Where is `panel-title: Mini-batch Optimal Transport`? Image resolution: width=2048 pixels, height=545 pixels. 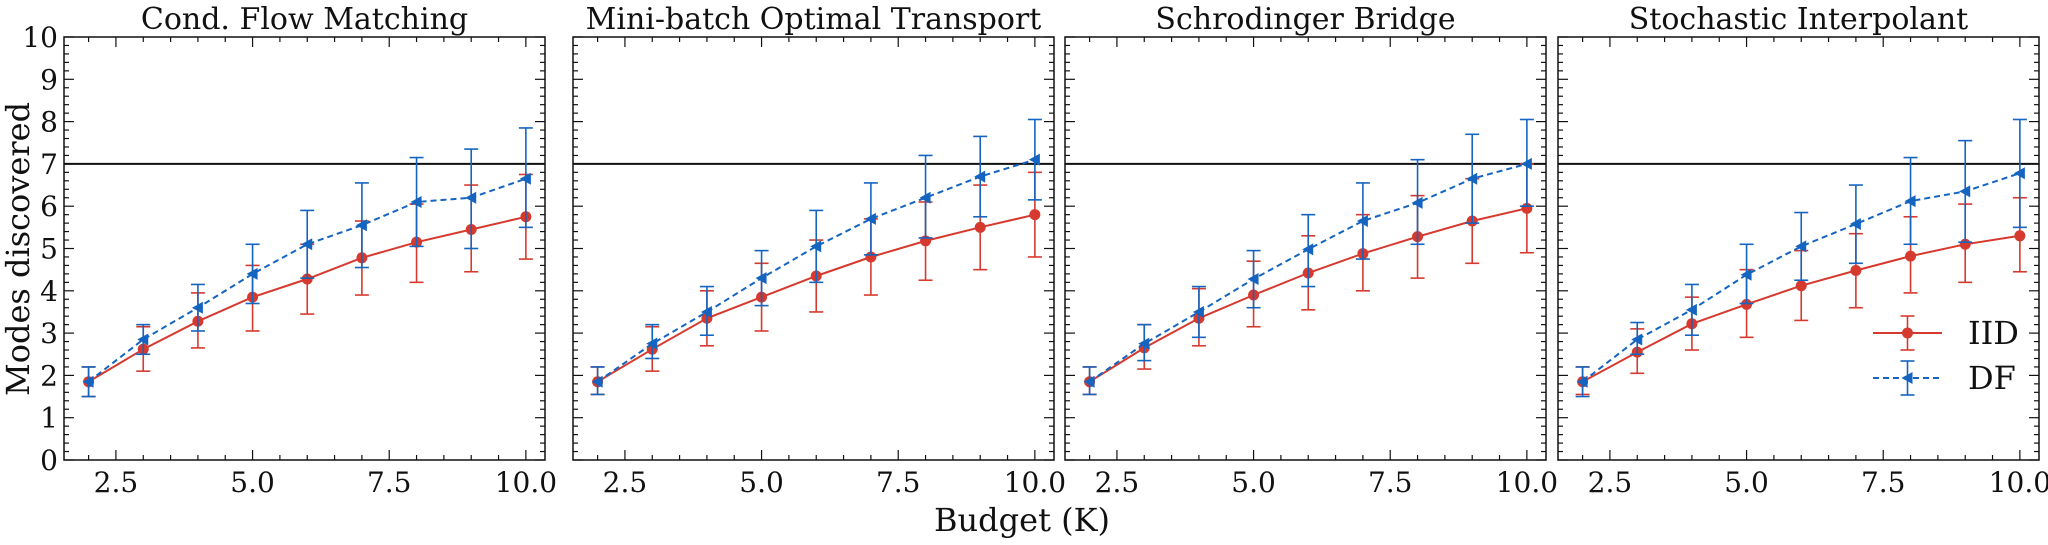
panel-title: Mini-batch Optimal Transport is located at coordinates (814, 19).